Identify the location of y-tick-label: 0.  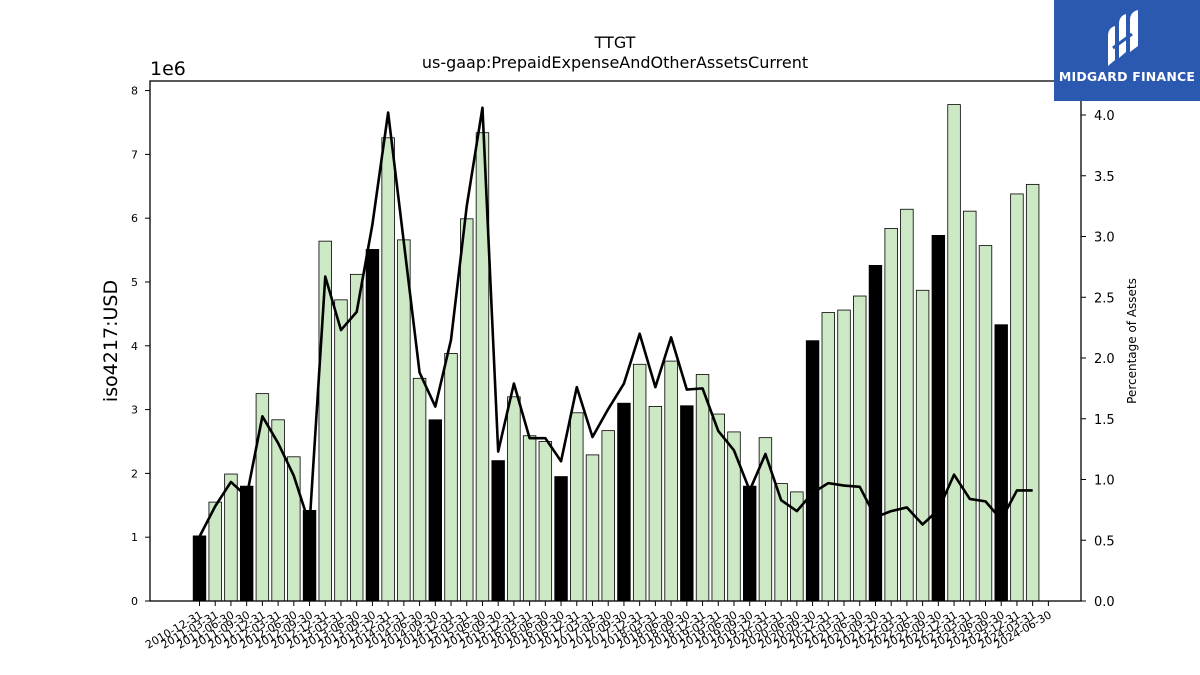
(134, 601).